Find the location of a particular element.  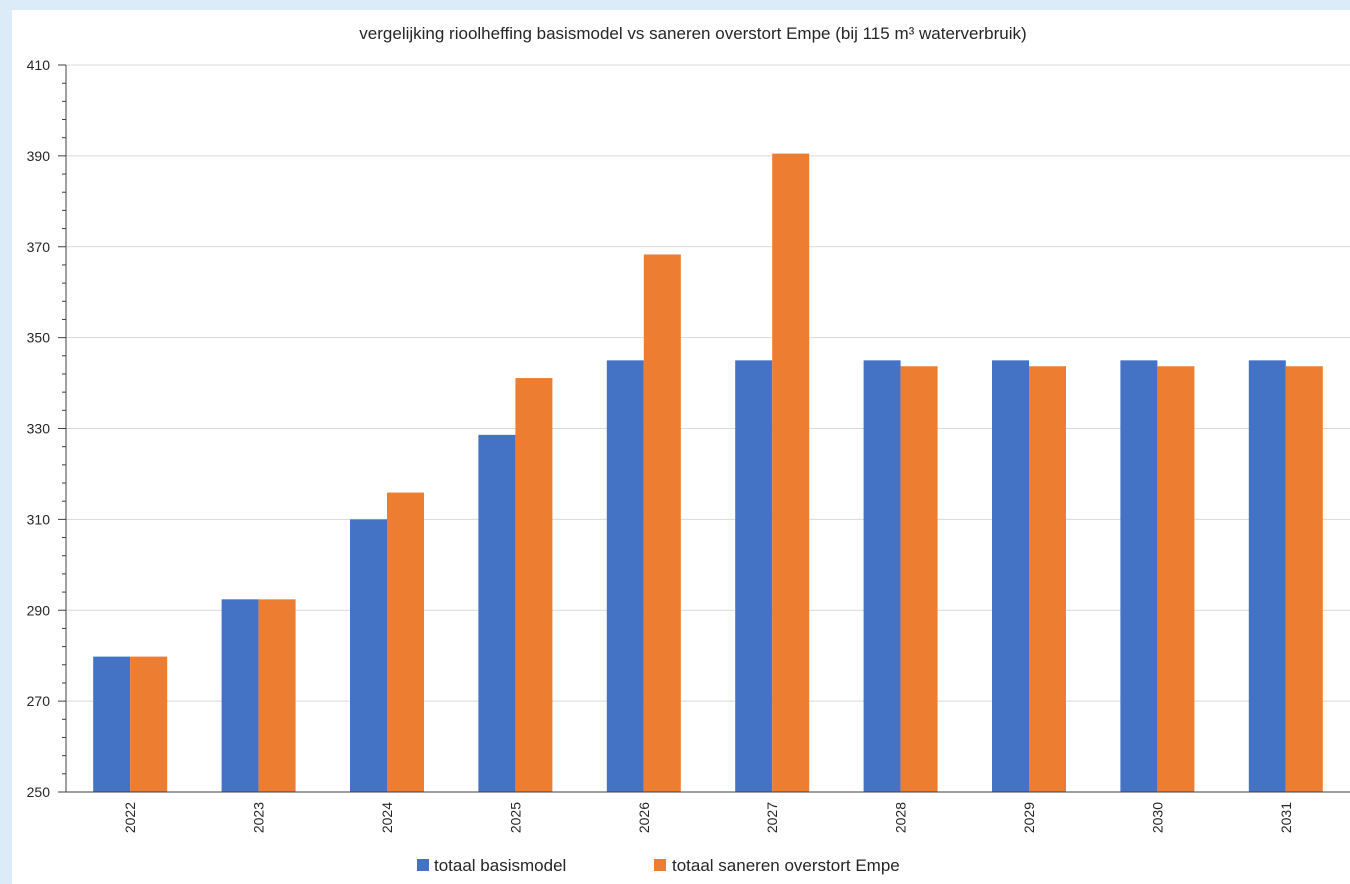

bar-saneren-2028 is located at coordinates (919, 579).